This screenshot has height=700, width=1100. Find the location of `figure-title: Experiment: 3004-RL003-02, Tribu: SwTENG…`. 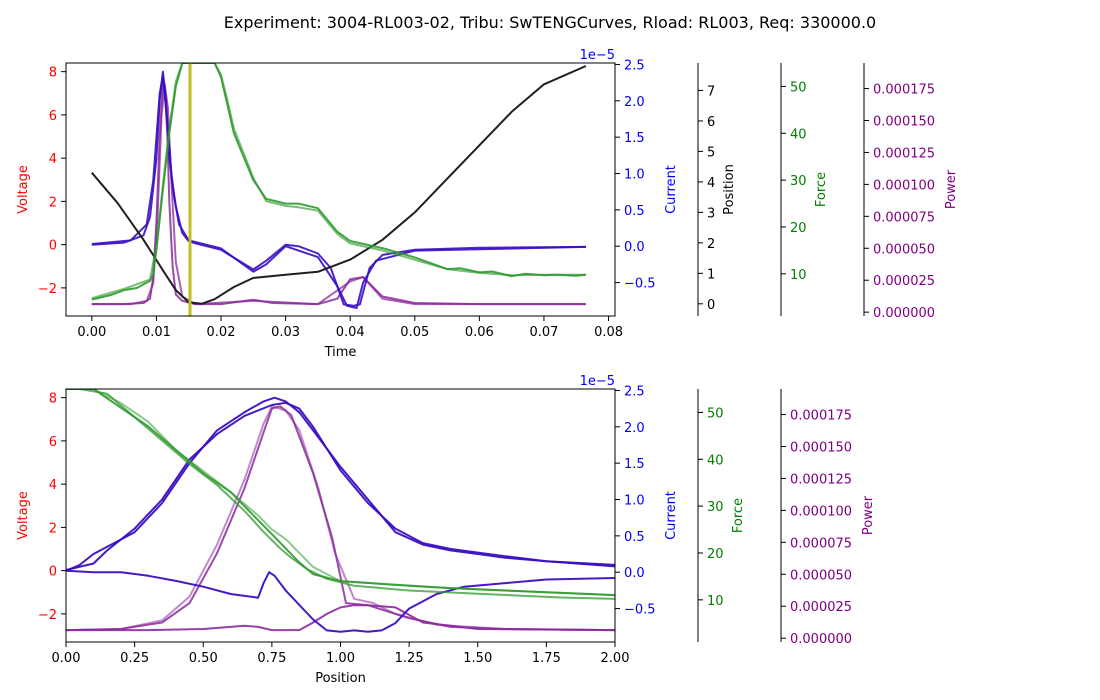

figure-title: Experiment: 3004-RL003-02, Tribu: SwTENG… is located at coordinates (550, 22).